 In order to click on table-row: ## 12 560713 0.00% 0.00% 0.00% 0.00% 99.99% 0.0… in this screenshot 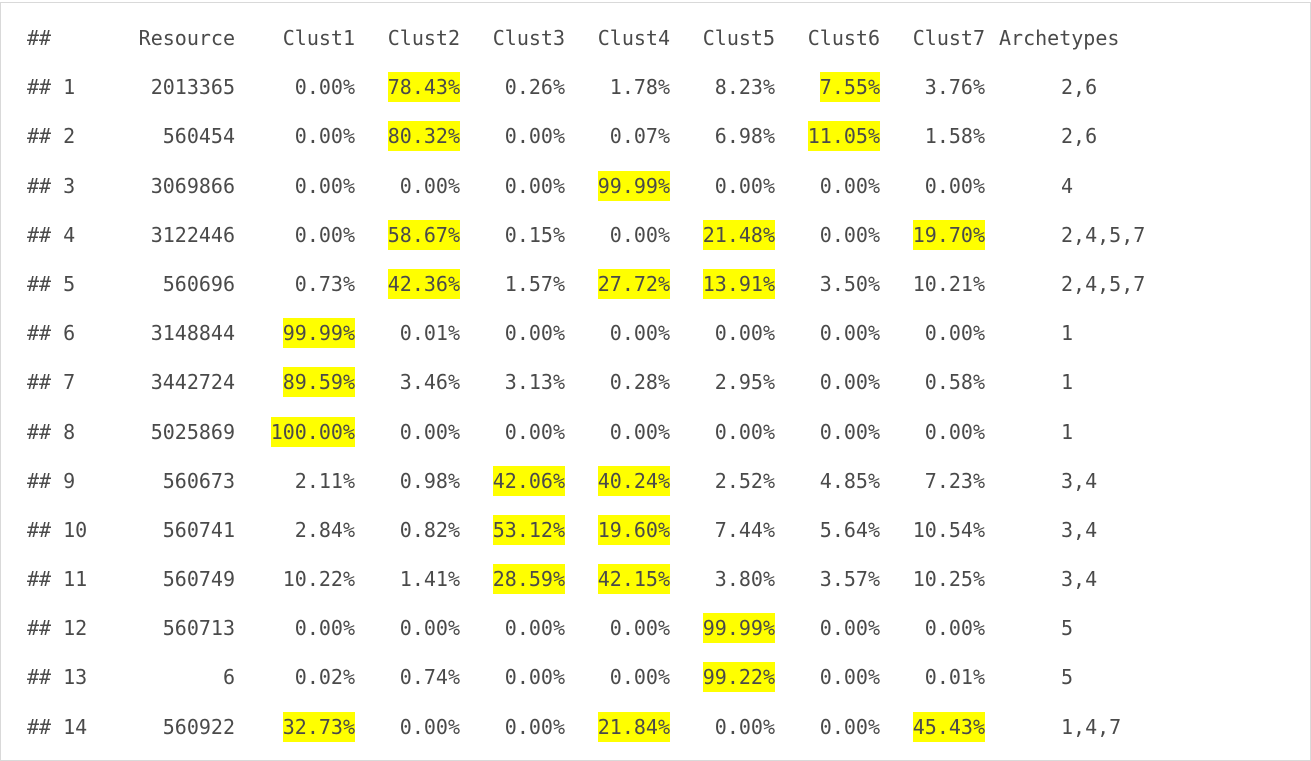, I will do `click(550, 637)`.